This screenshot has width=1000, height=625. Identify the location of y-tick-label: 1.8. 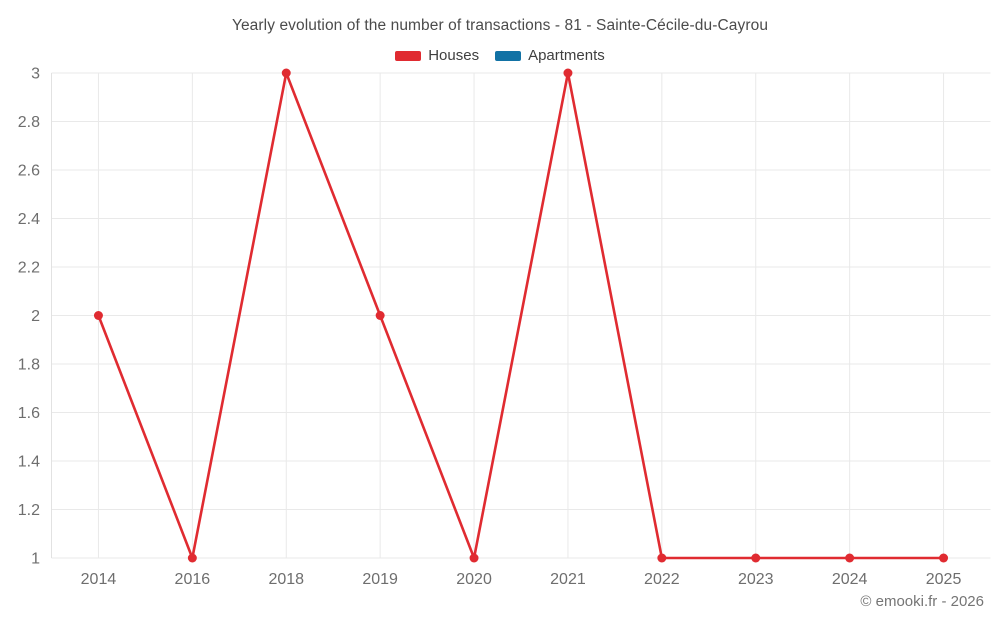
(29, 365).